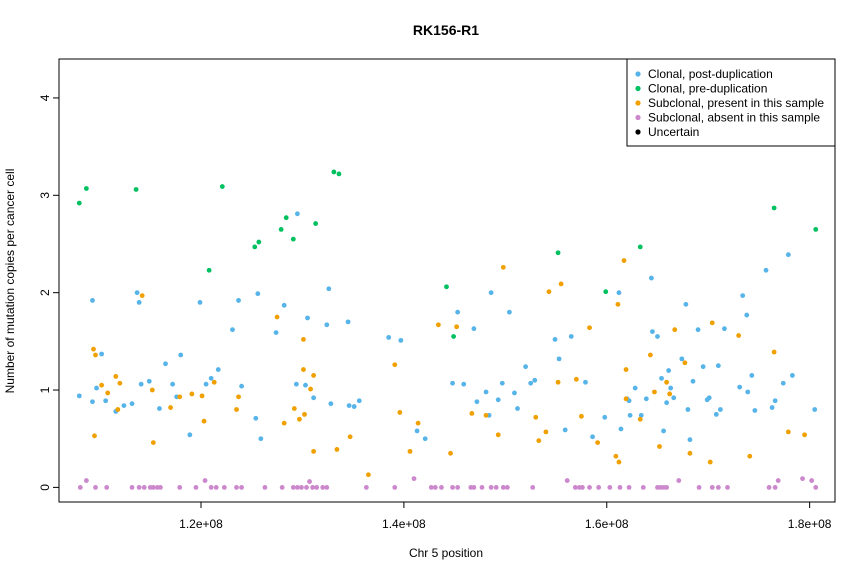  I want to click on legend-label: Uncertain, so click(673, 132).